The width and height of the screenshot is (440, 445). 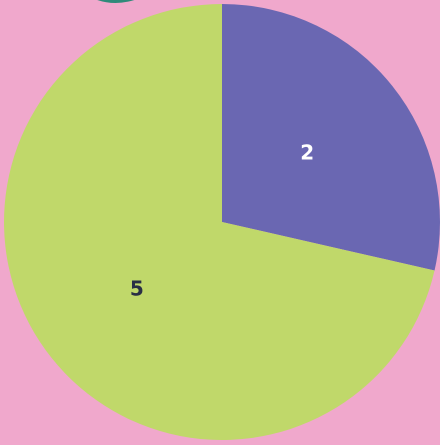 I want to click on decoration, so click(x=116, y=1).